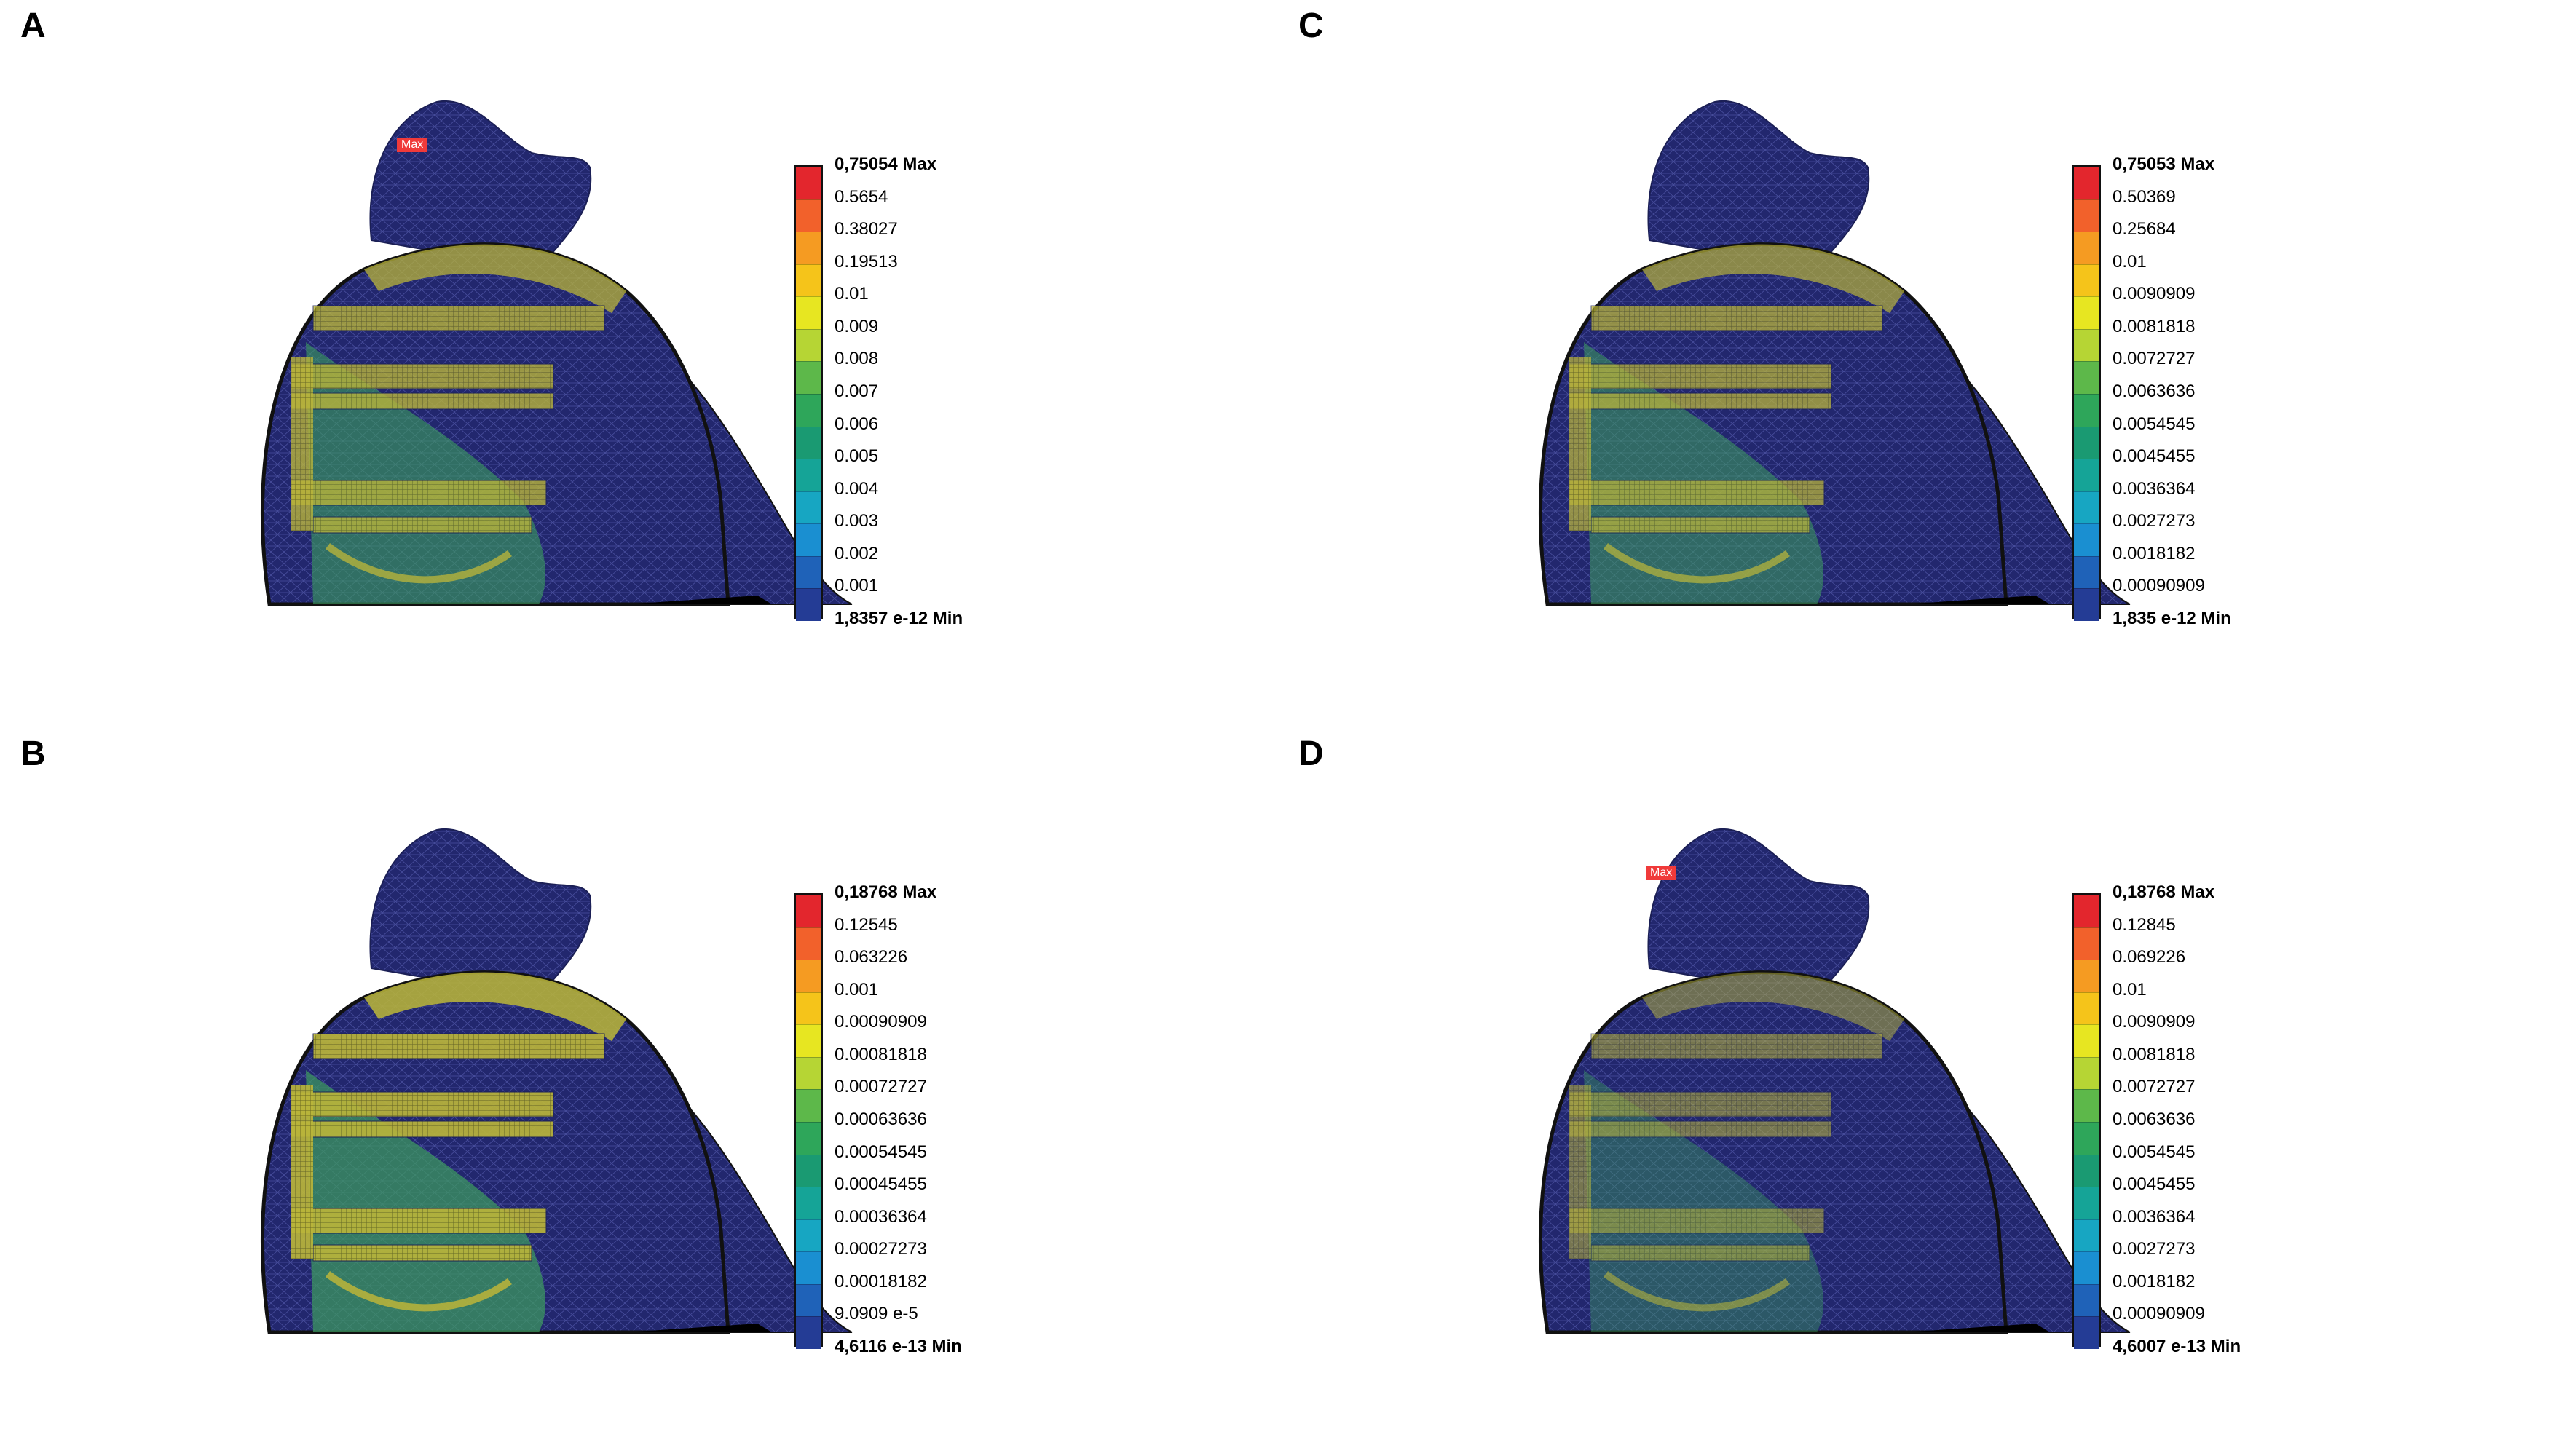  Describe the element at coordinates (2159, 1314) in the screenshot. I see `legend-label: 0.00090909` at that location.